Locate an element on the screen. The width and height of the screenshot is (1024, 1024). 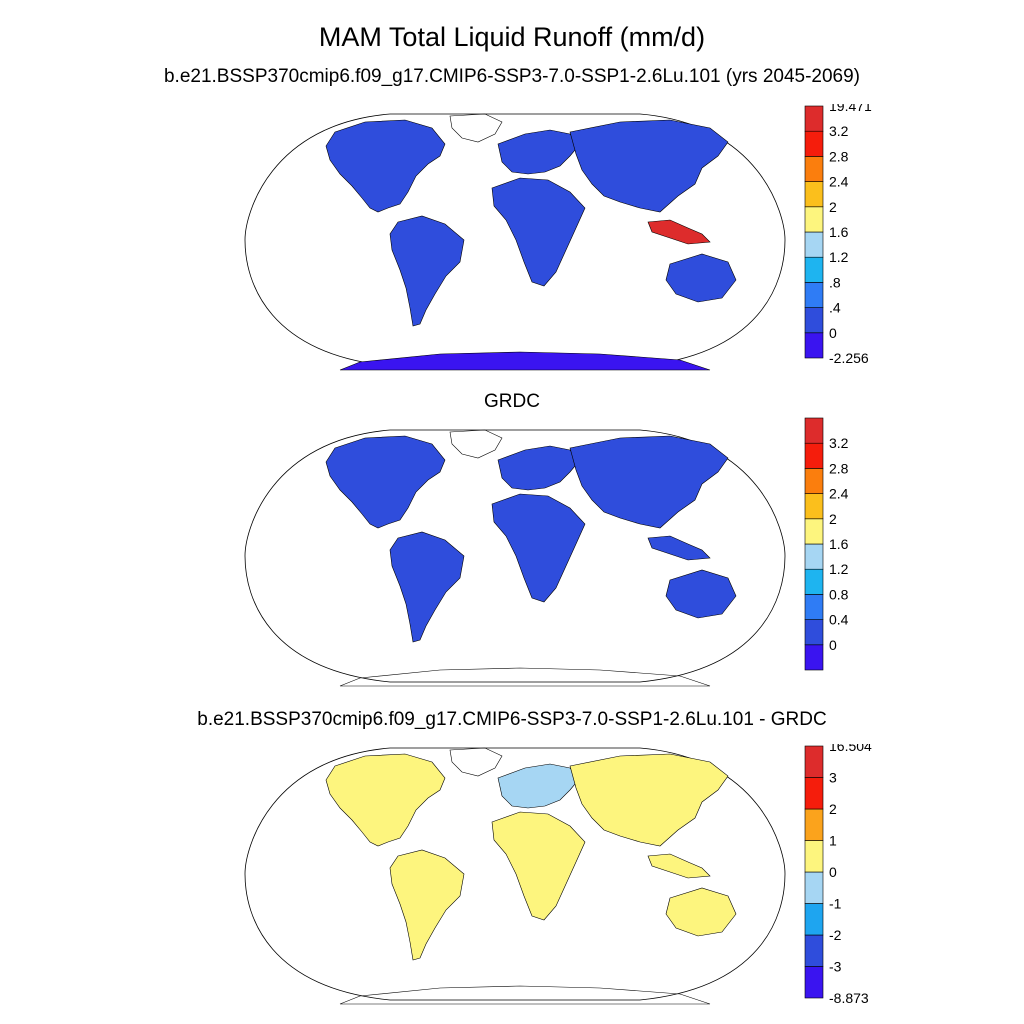
colorbar-label: -1 is located at coordinates (835, 904).